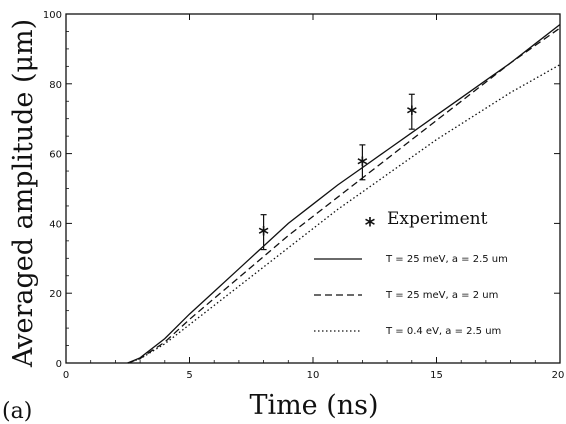 The image size is (566, 424). What do you see at coordinates (55, 155) in the screenshot?
I see `y-tick-label: 60` at bounding box center [55, 155].